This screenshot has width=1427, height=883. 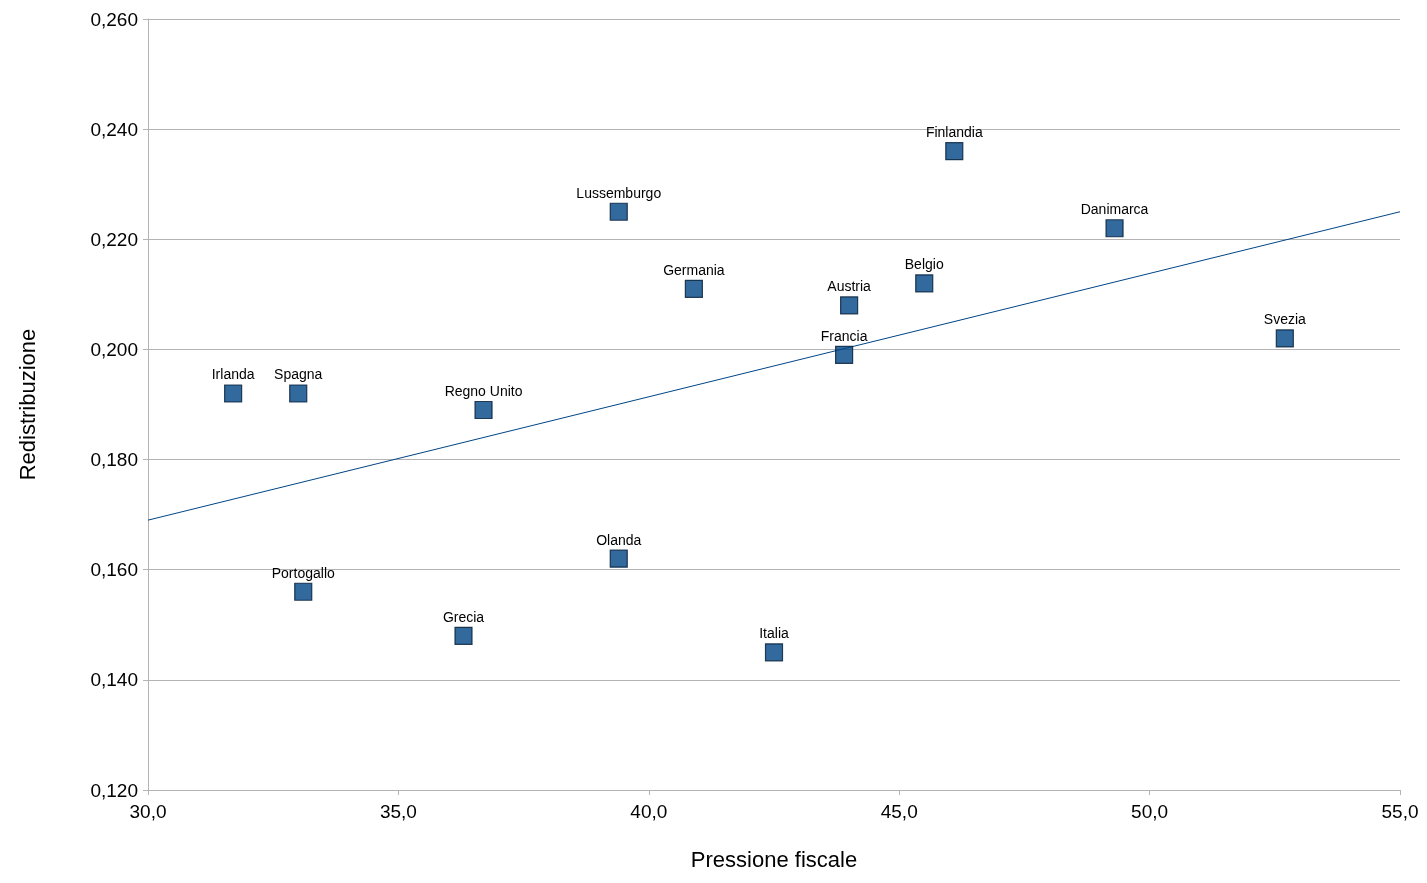 What do you see at coordinates (298, 374) in the screenshot?
I see `annotation: Spagna` at bounding box center [298, 374].